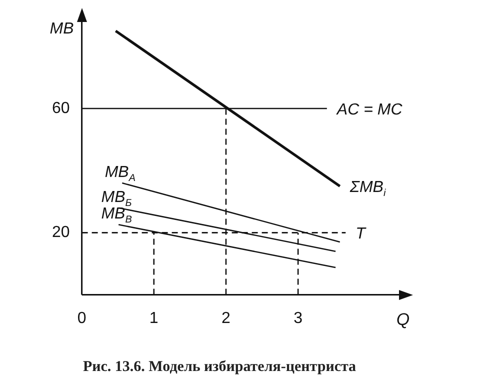  Describe the element at coordinates (403, 319) in the screenshot. I see `x-axis-title: Q` at that location.